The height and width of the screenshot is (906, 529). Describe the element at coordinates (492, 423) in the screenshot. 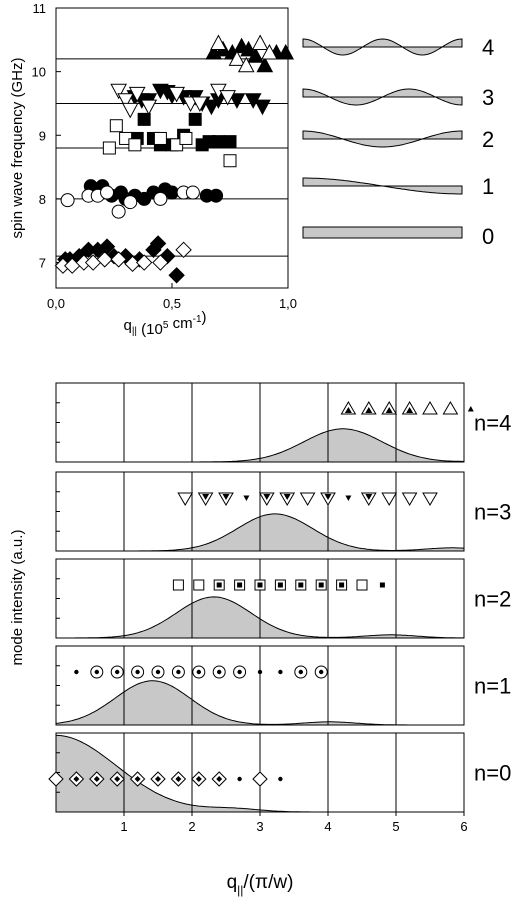

I see `panel-label-n=4: n=4` at that location.